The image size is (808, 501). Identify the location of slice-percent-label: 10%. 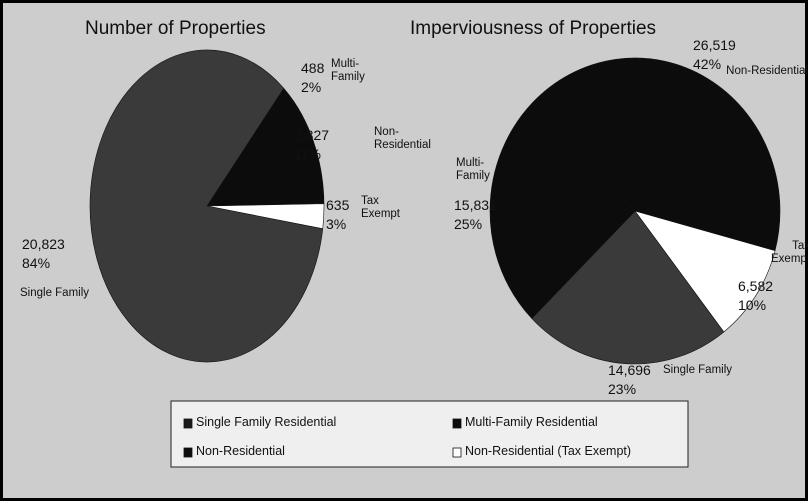
(752, 305).